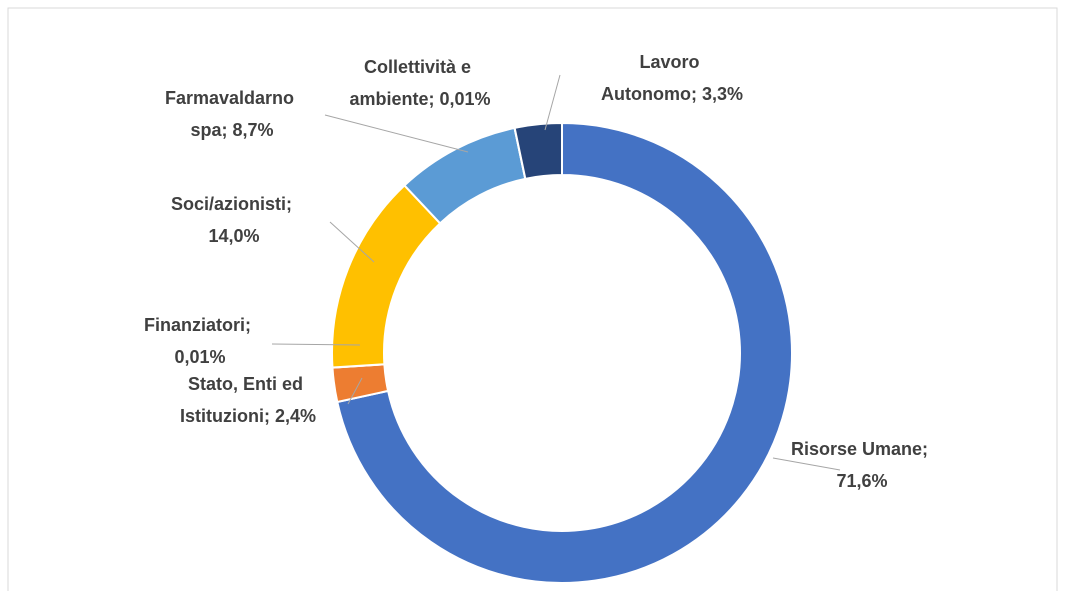 The image size is (1066, 591). What do you see at coordinates (232, 114) in the screenshot?
I see `data-label: Farmavaldarno spa; 8,7%` at bounding box center [232, 114].